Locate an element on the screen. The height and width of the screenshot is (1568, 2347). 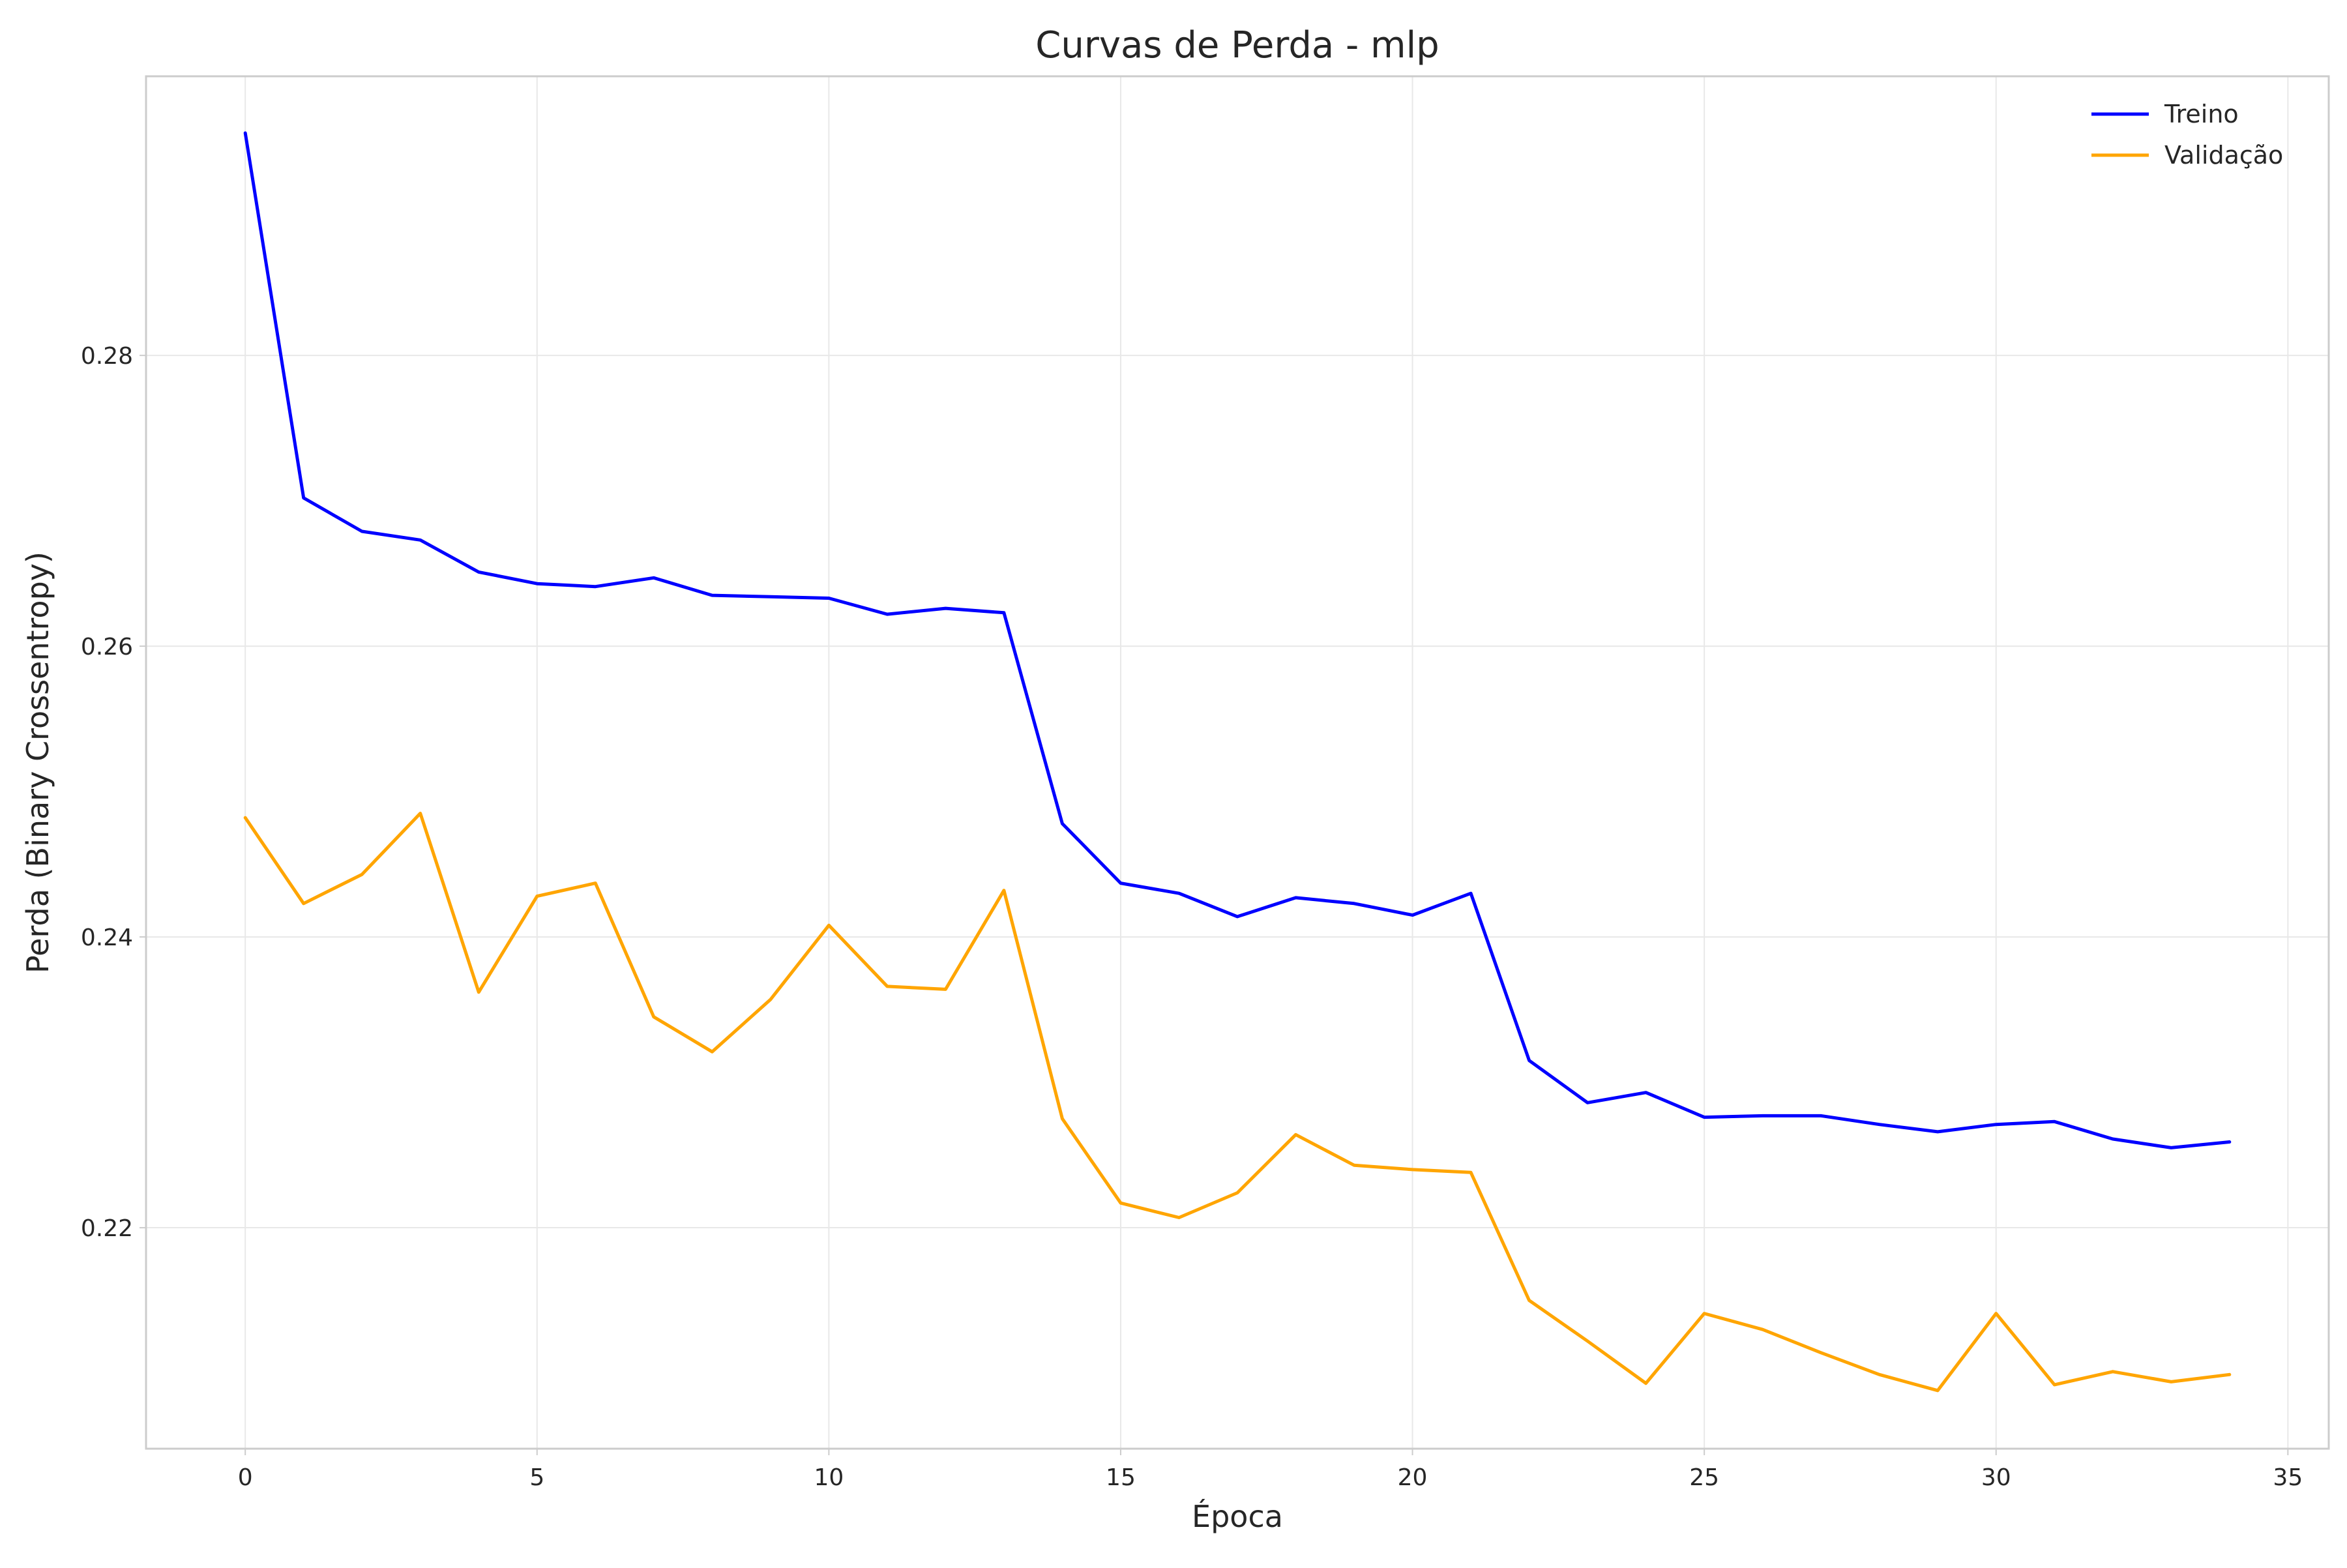
x-tick-label: 25 is located at coordinates (1704, 1477).